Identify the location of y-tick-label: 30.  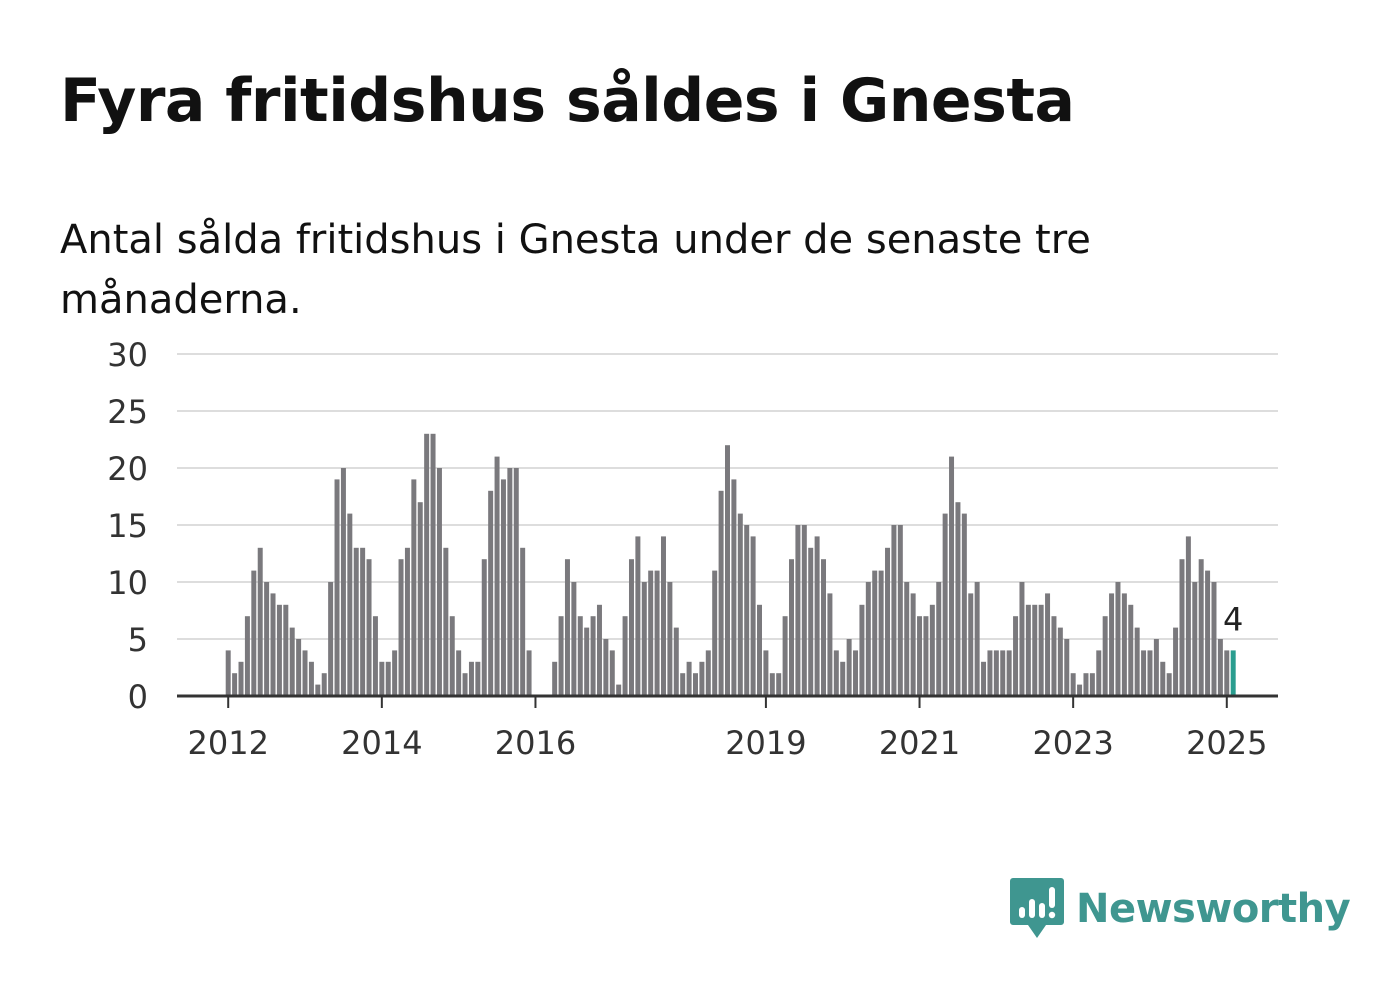
(127, 355).